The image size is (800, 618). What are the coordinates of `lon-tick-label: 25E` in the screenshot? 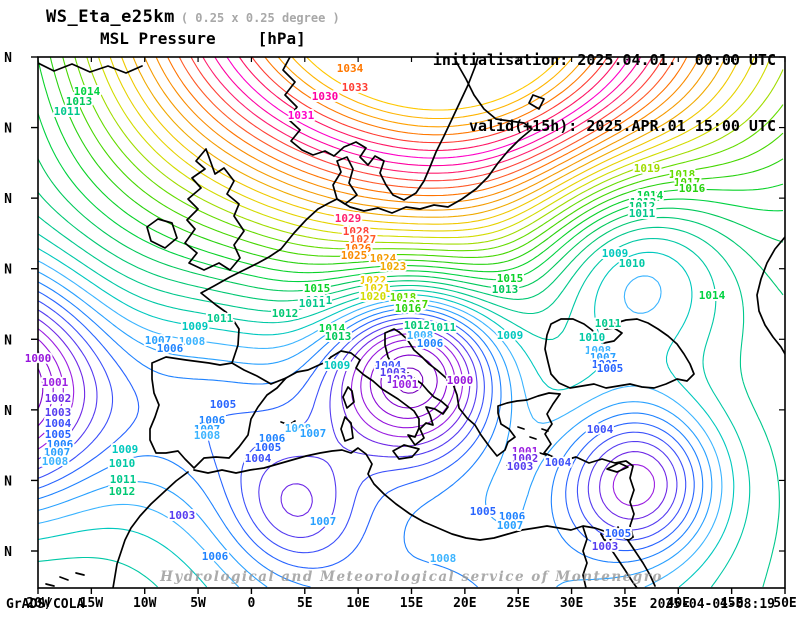 It's located at (517, 603).